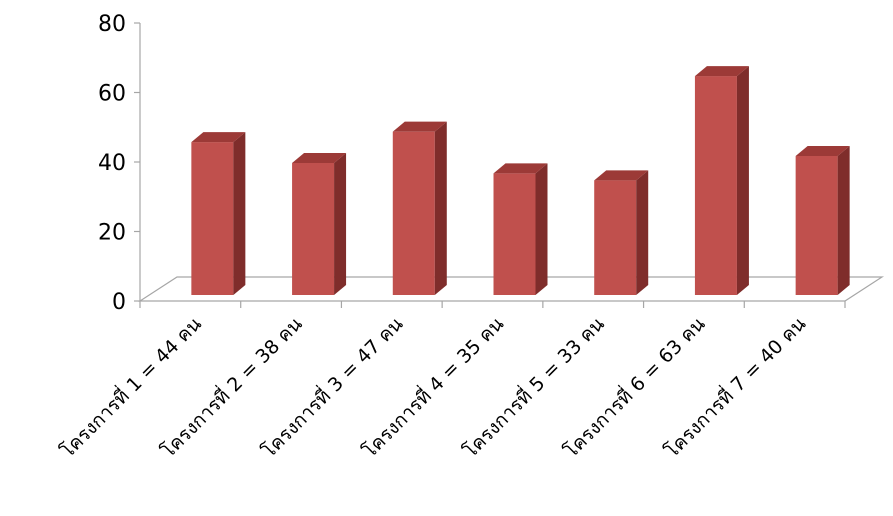 Image resolution: width=893 pixels, height=516 pixels. What do you see at coordinates (119, 302) in the screenshot?
I see `y-tick-label: 0` at bounding box center [119, 302].